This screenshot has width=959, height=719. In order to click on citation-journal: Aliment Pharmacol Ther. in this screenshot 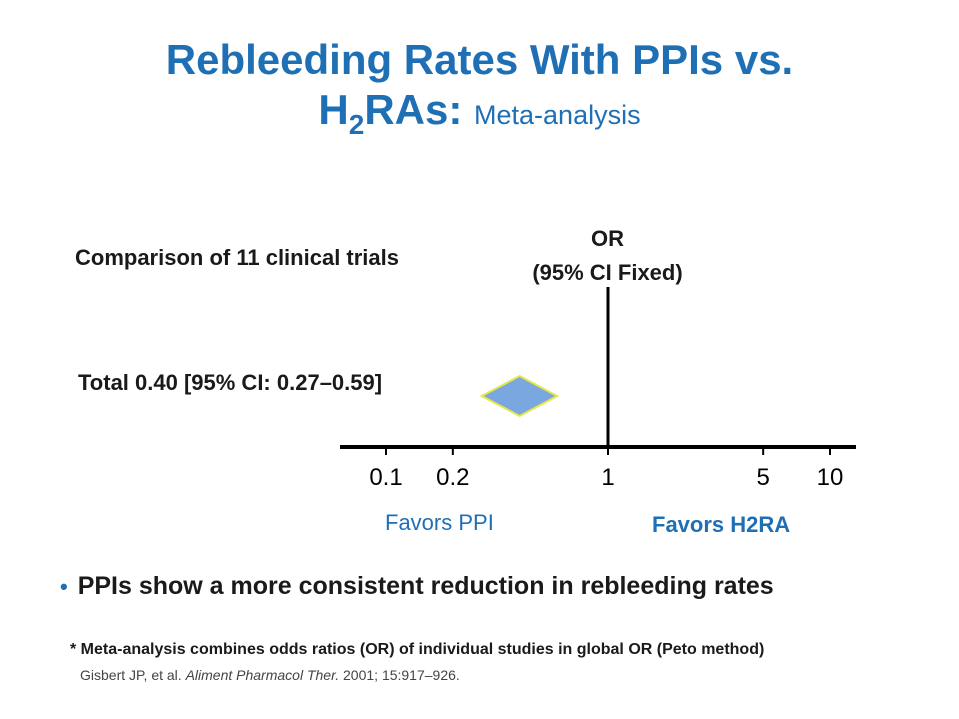, I will do `click(262, 675)`.